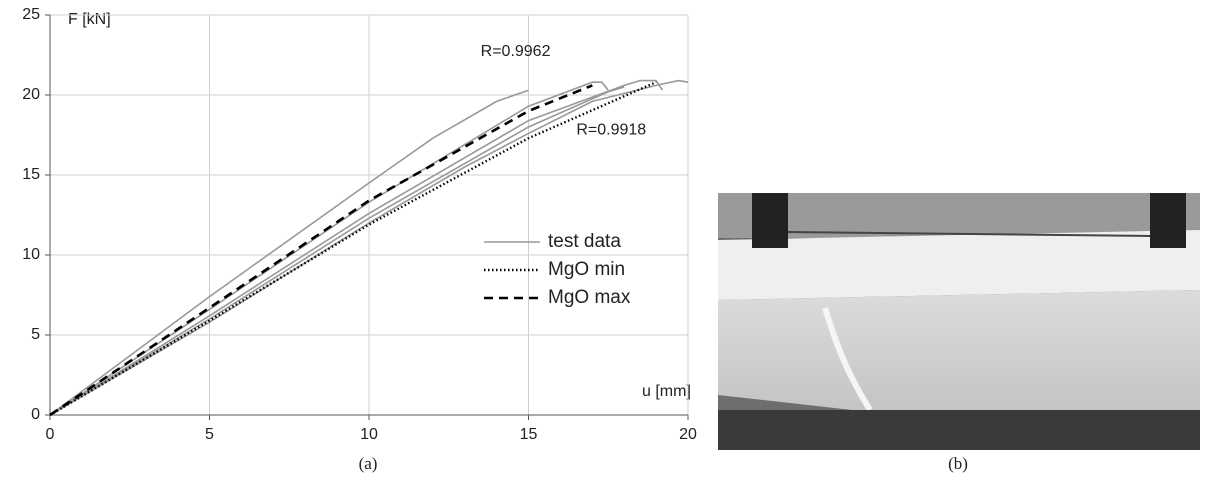 The width and height of the screenshot is (1210, 485). I want to click on legend-label: test data, so click(584, 241).